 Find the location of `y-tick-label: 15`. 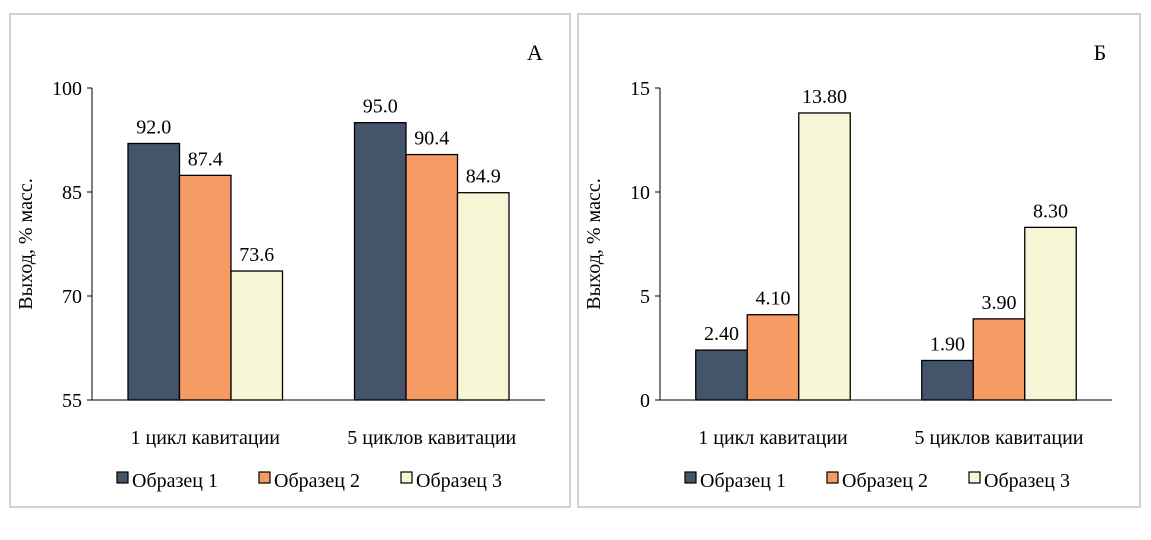

y-tick-label: 15 is located at coordinates (640, 89).